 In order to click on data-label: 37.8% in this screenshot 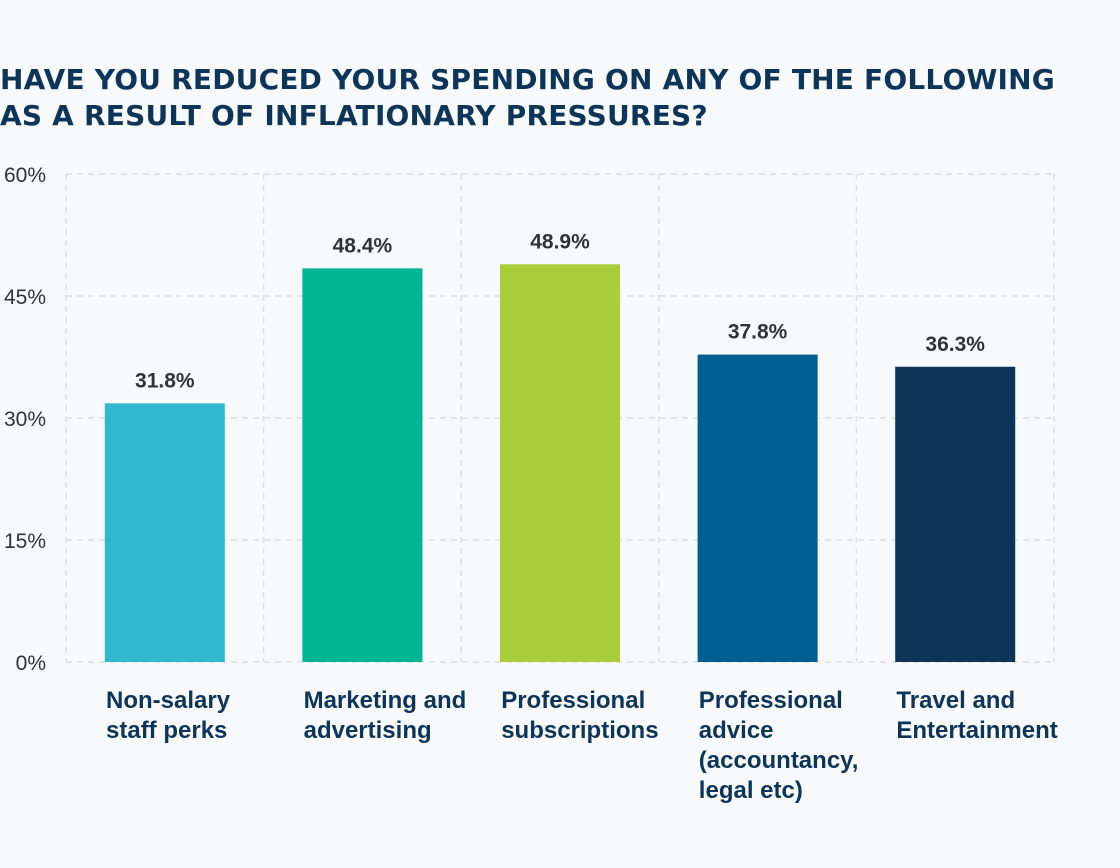, I will do `click(758, 332)`.